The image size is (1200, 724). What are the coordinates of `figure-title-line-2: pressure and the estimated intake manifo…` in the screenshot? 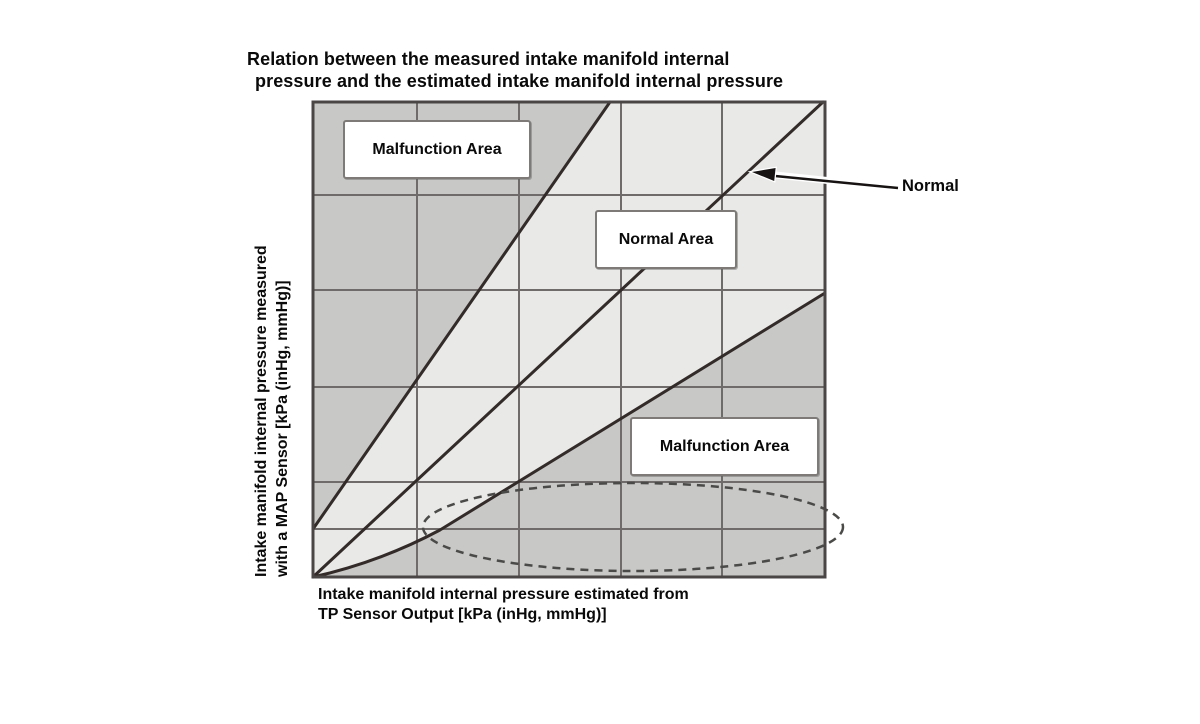 It's located at (519, 81).